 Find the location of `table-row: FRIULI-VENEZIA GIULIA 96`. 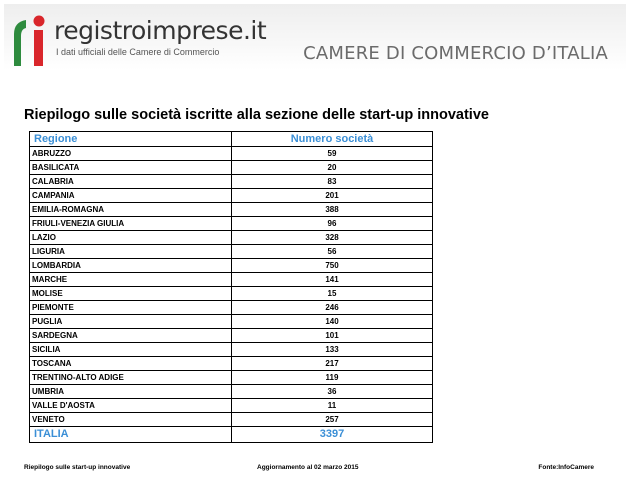

table-row: FRIULI-VENEZIA GIULIA 96 is located at coordinates (231, 223).